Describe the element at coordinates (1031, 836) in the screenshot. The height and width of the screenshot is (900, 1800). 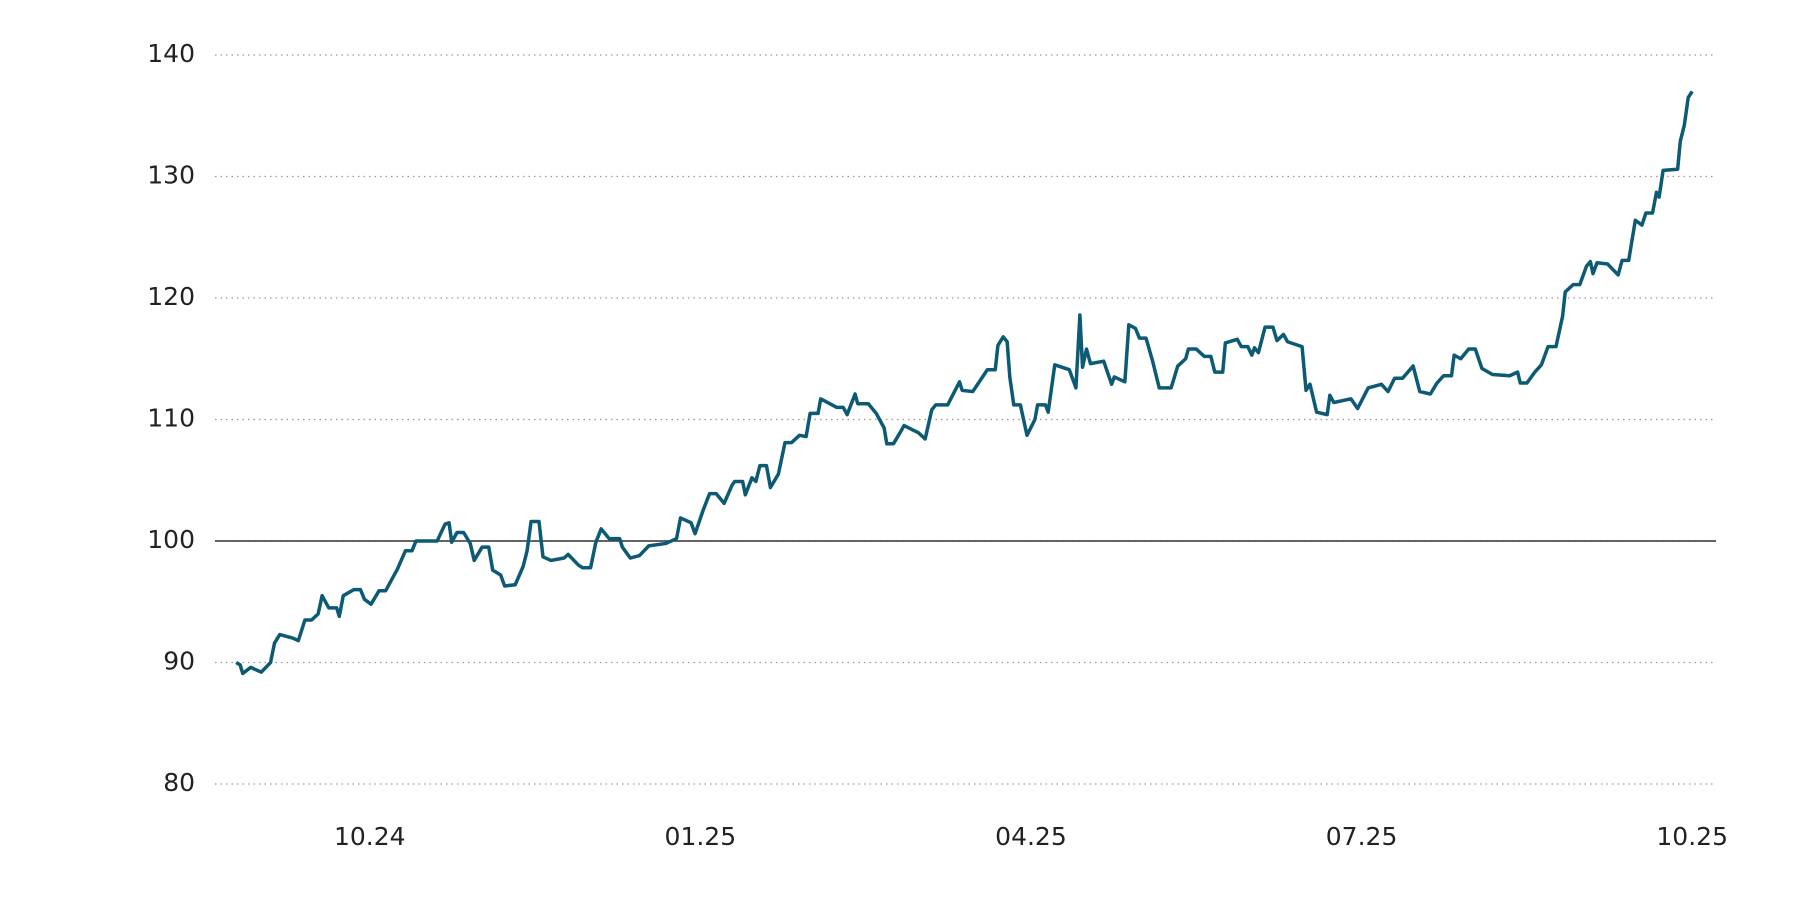
I see `x-tick-label: 04.25` at that location.